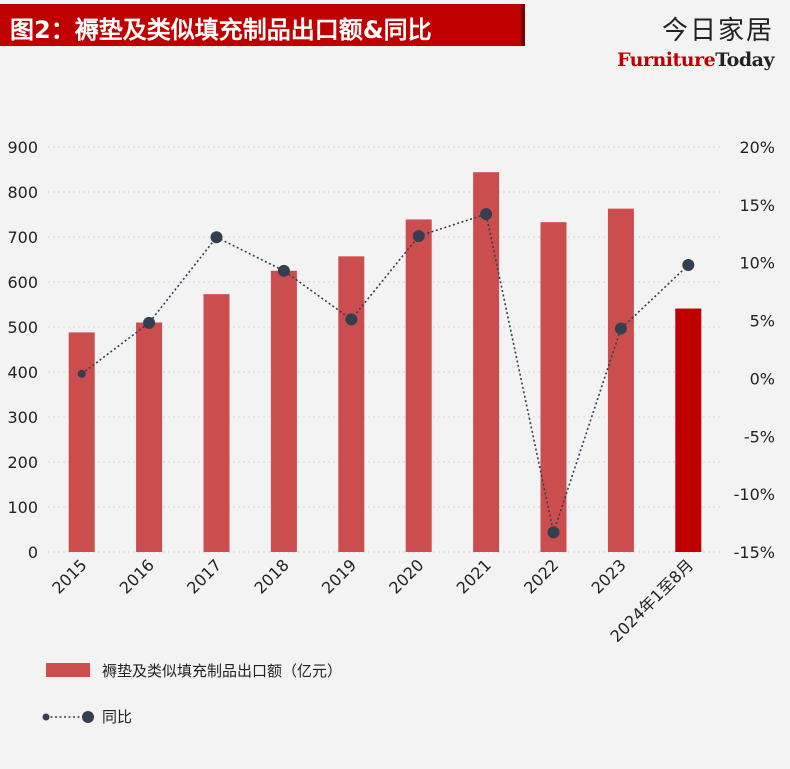 The height and width of the screenshot is (769, 790). Describe the element at coordinates (81, 373) in the screenshot. I see `yoy-point-2015` at that location.